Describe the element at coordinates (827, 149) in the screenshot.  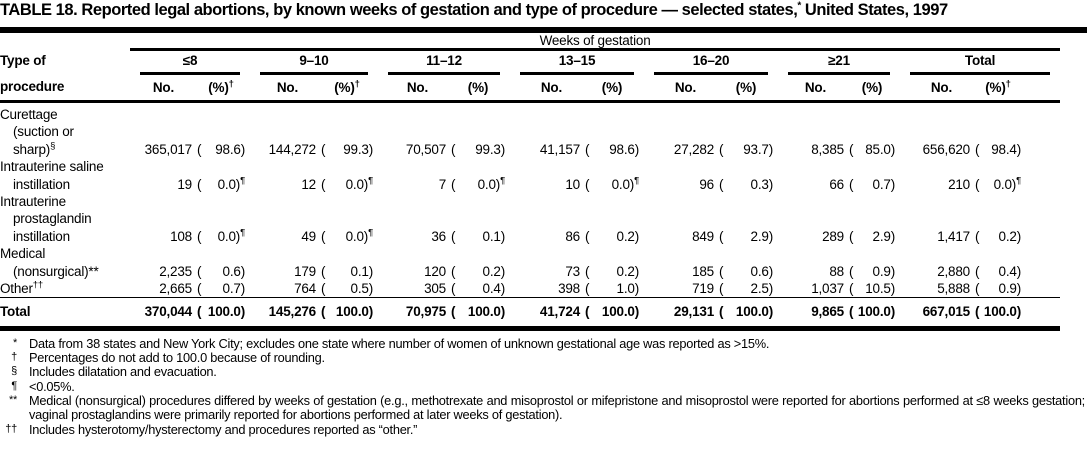
I see `count-cell: 8,385` at that location.